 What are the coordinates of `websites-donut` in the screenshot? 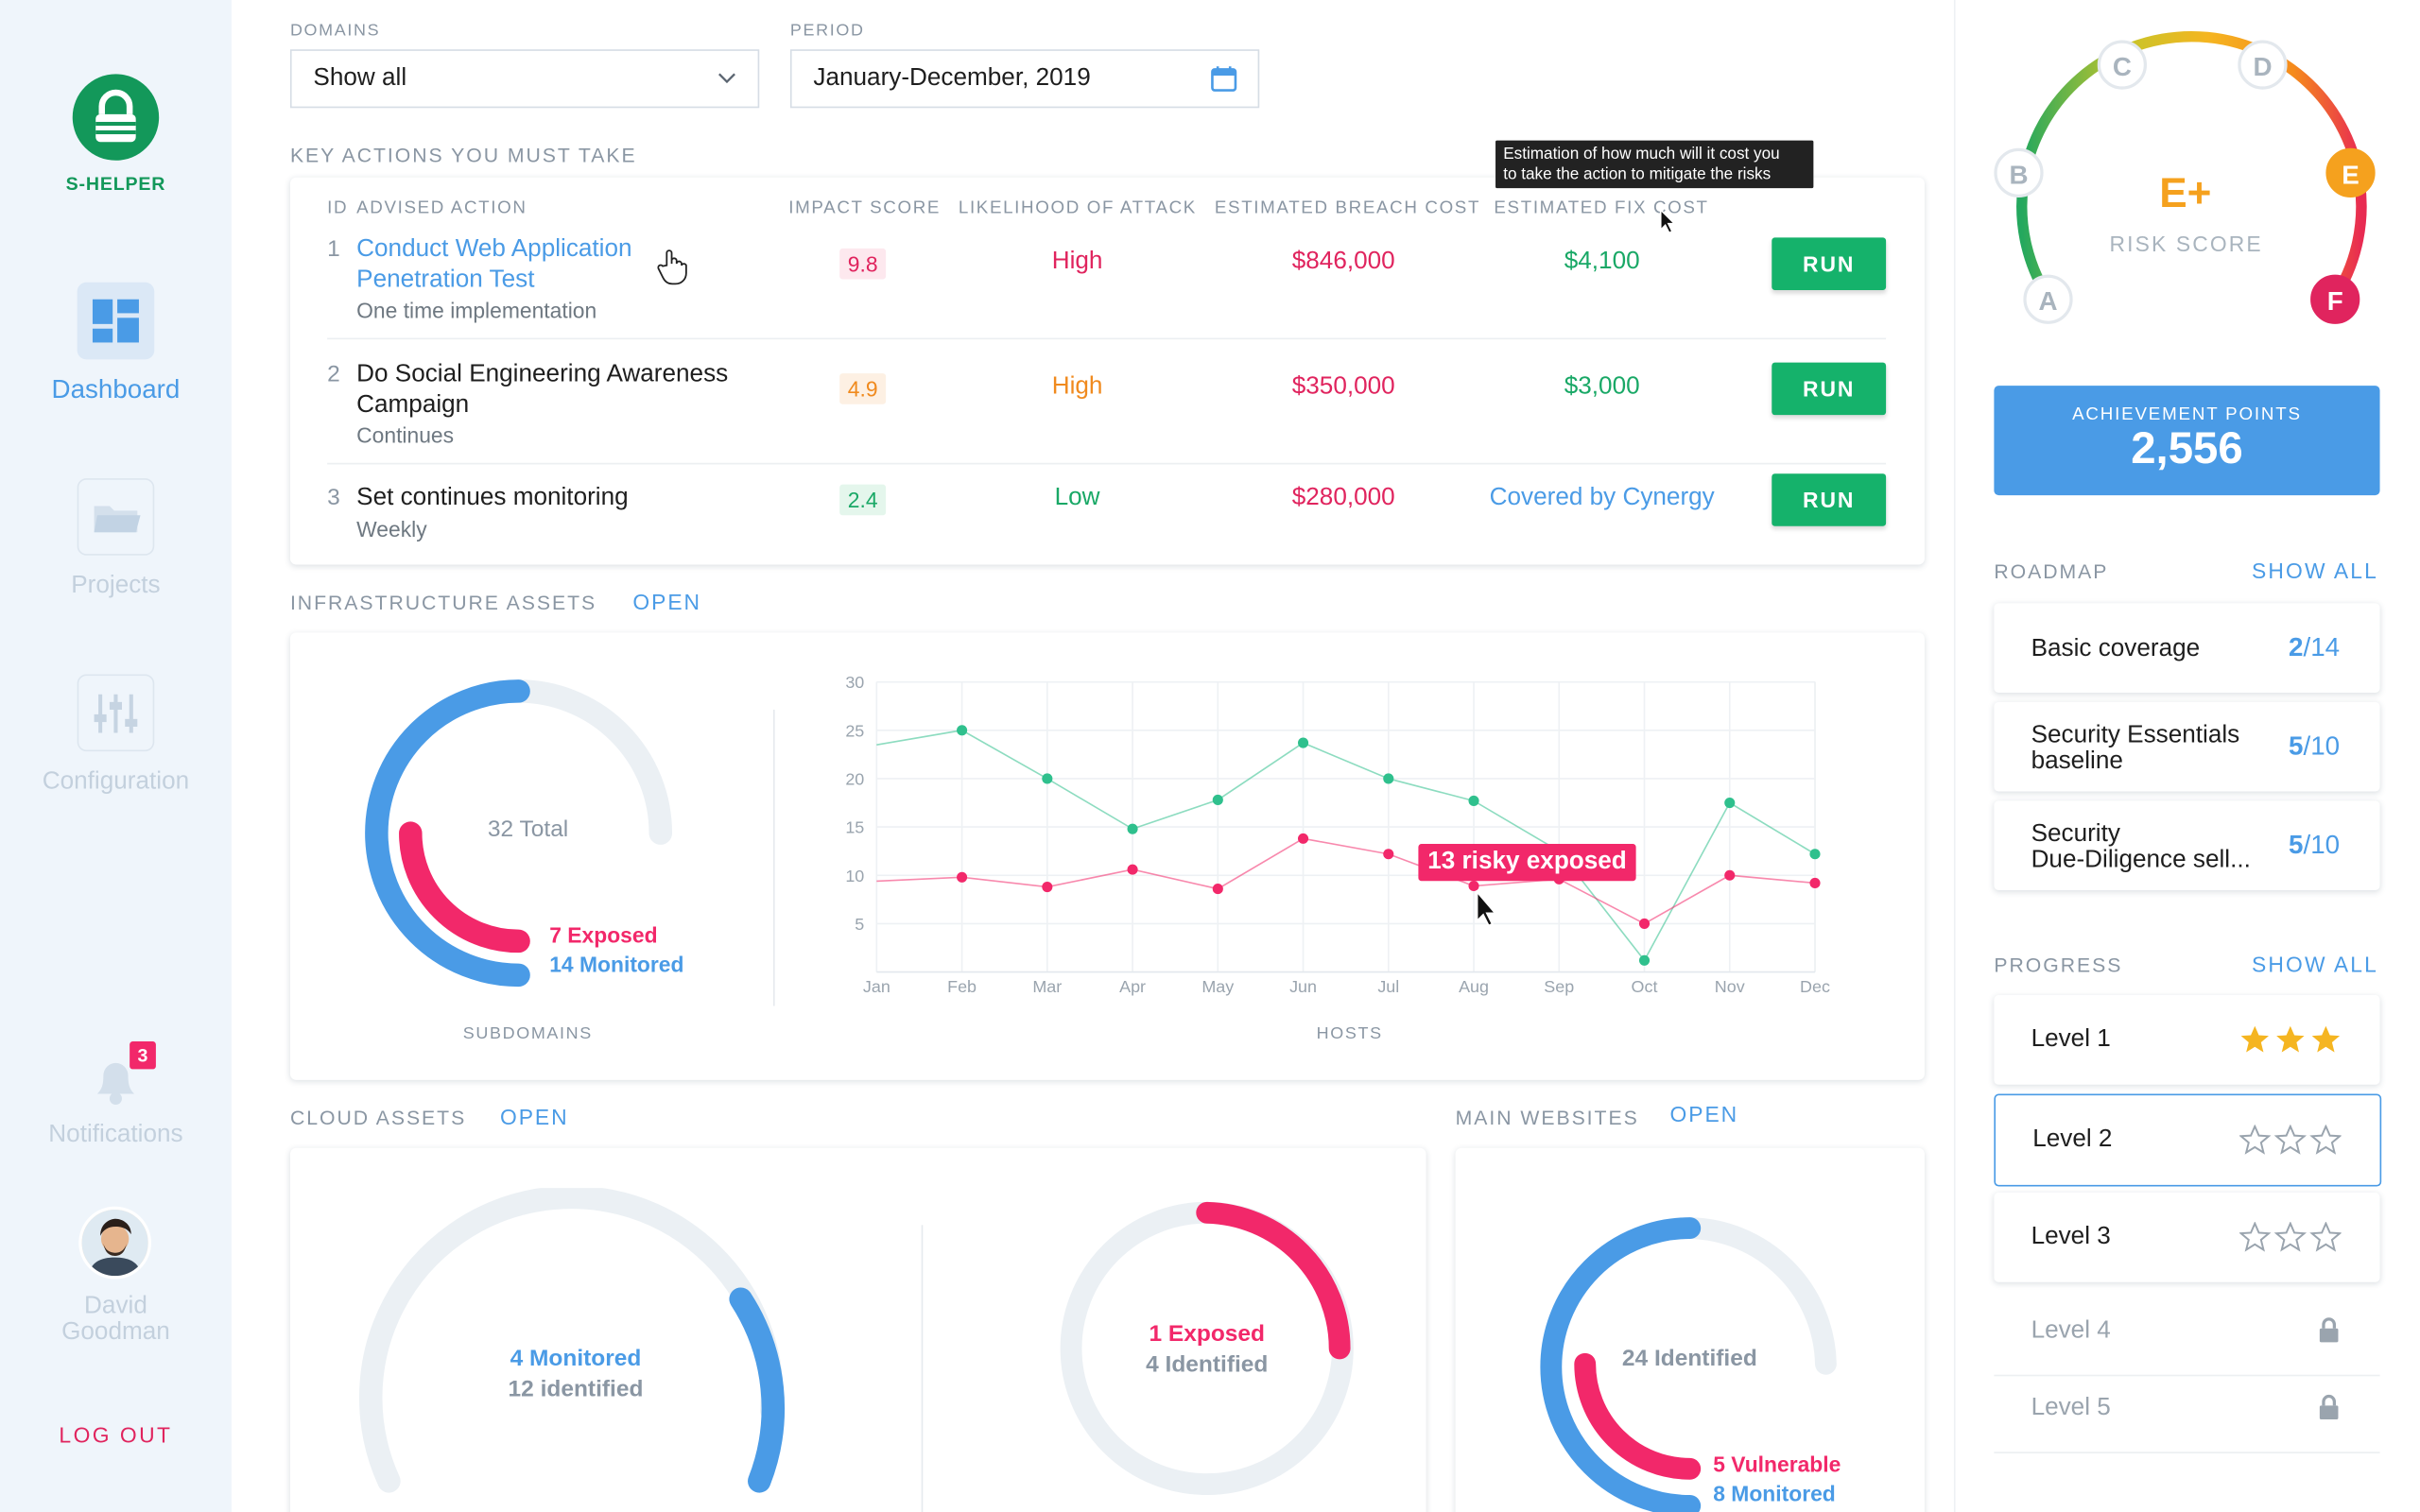 It's located at (1688, 1364).